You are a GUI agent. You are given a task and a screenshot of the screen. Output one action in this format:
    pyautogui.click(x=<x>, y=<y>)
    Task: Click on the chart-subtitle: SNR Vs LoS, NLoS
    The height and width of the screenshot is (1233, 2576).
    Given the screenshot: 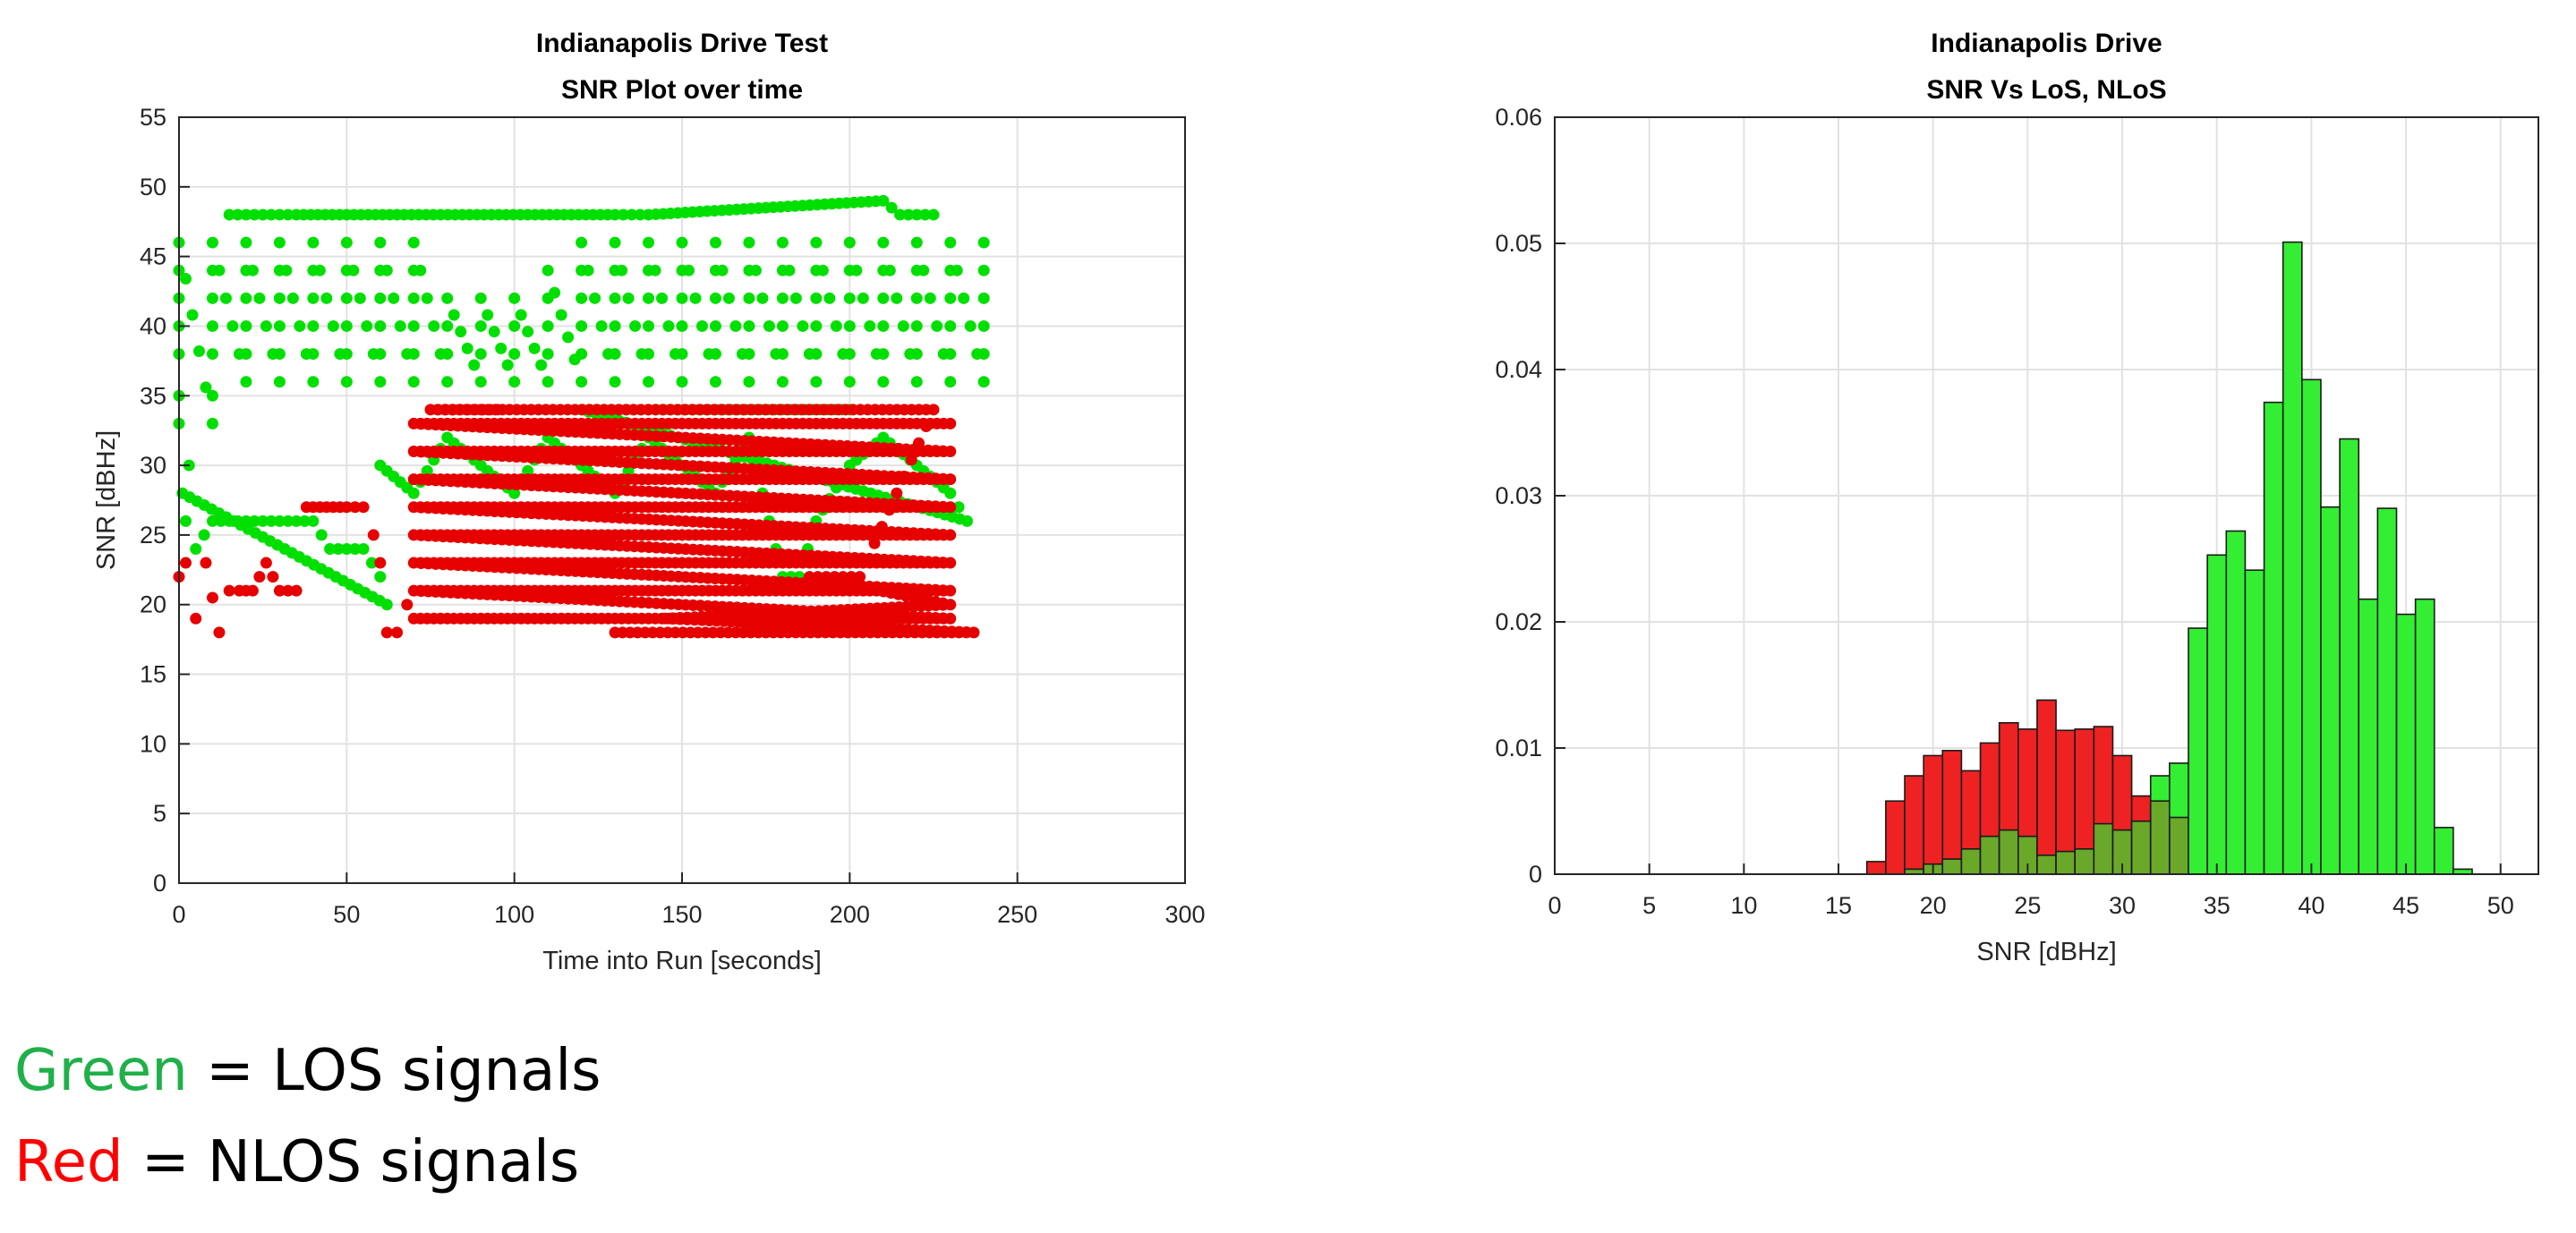 What is the action you would take?
    pyautogui.click(x=2046, y=90)
    